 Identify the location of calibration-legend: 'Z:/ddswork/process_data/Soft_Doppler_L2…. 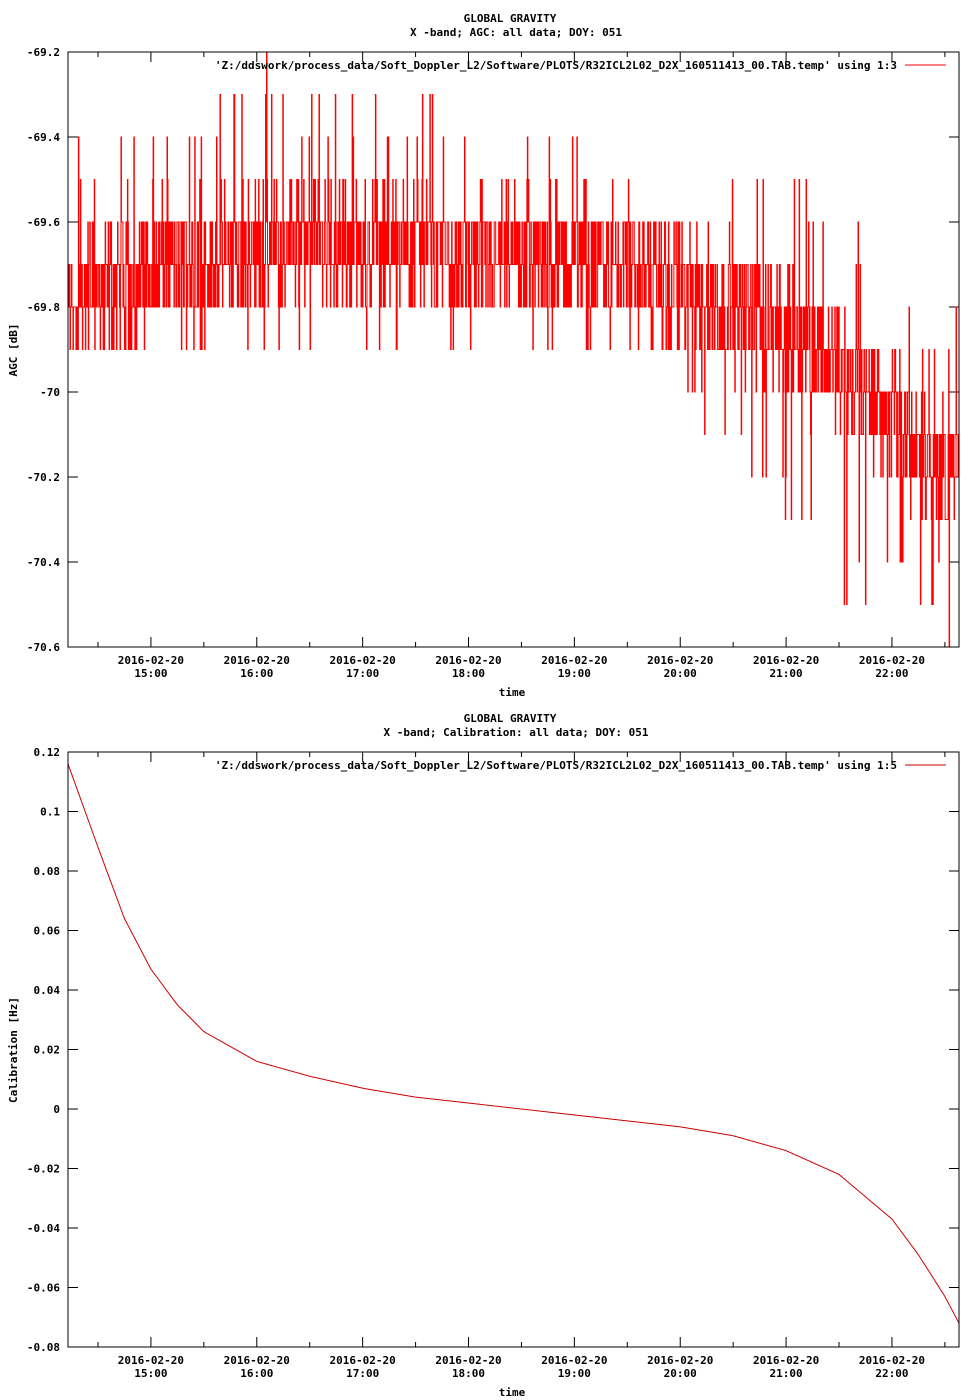
(580, 765).